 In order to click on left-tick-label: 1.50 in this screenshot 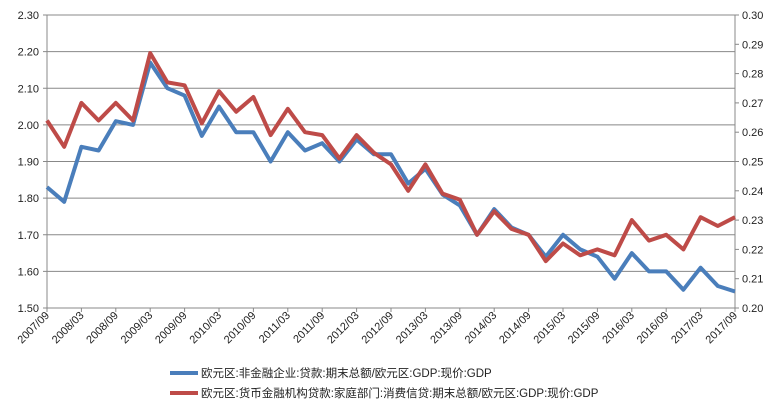, I will do `click(28, 309)`.